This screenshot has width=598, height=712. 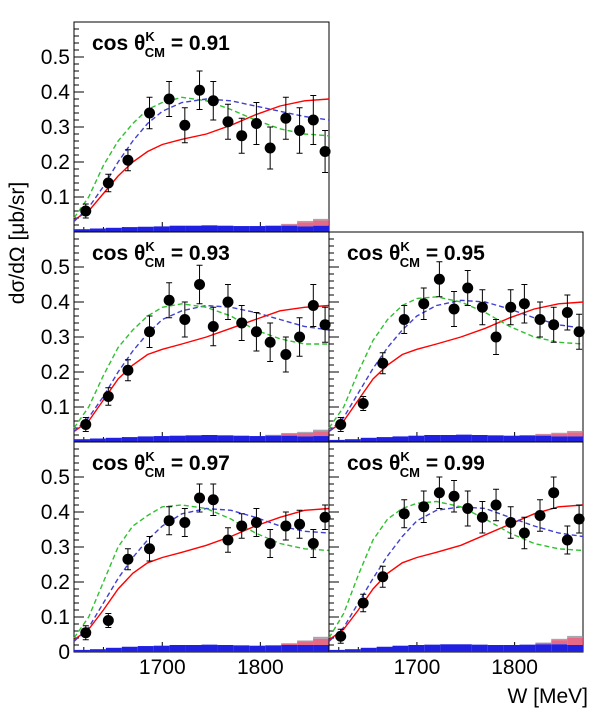 What do you see at coordinates (514, 667) in the screenshot?
I see `x-tick-label: 1800` at bounding box center [514, 667].